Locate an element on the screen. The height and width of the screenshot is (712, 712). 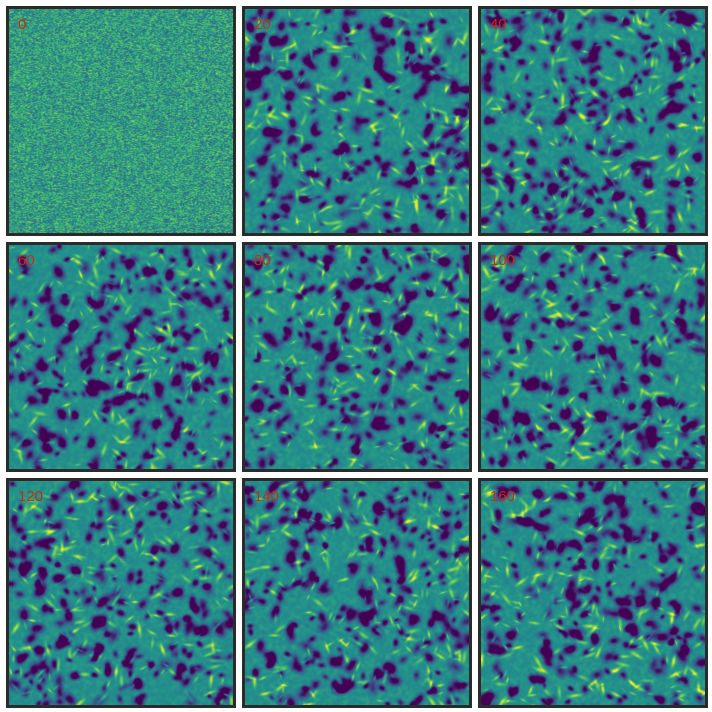
panel-80: 80 is located at coordinates (357, 357).